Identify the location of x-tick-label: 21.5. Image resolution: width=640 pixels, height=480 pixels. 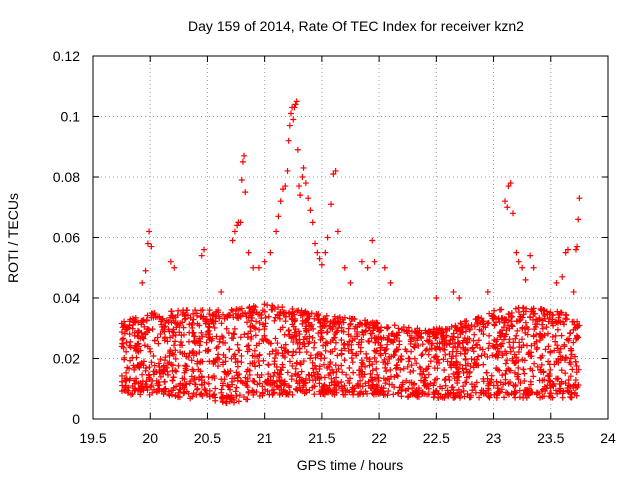
(321, 438).